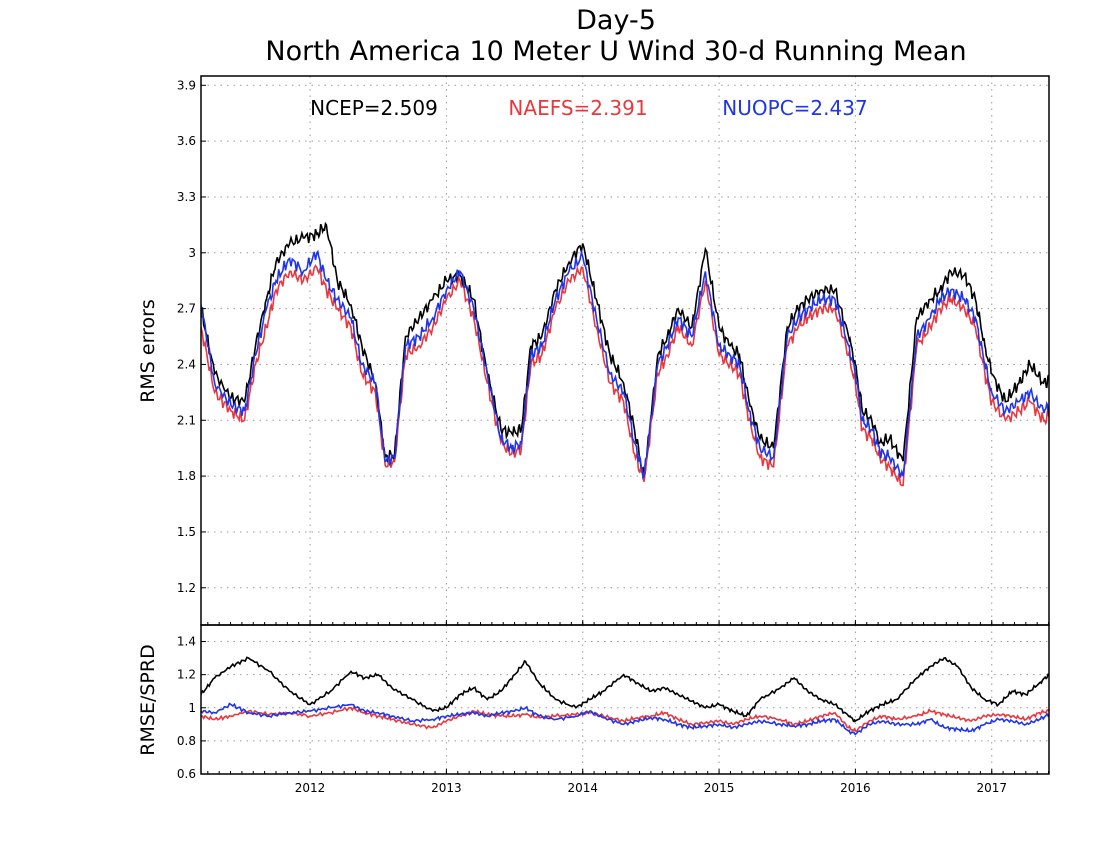 The height and width of the screenshot is (850, 1100). What do you see at coordinates (186, 675) in the screenshot?
I see `lower-y-tick-label: 1.2` at bounding box center [186, 675].